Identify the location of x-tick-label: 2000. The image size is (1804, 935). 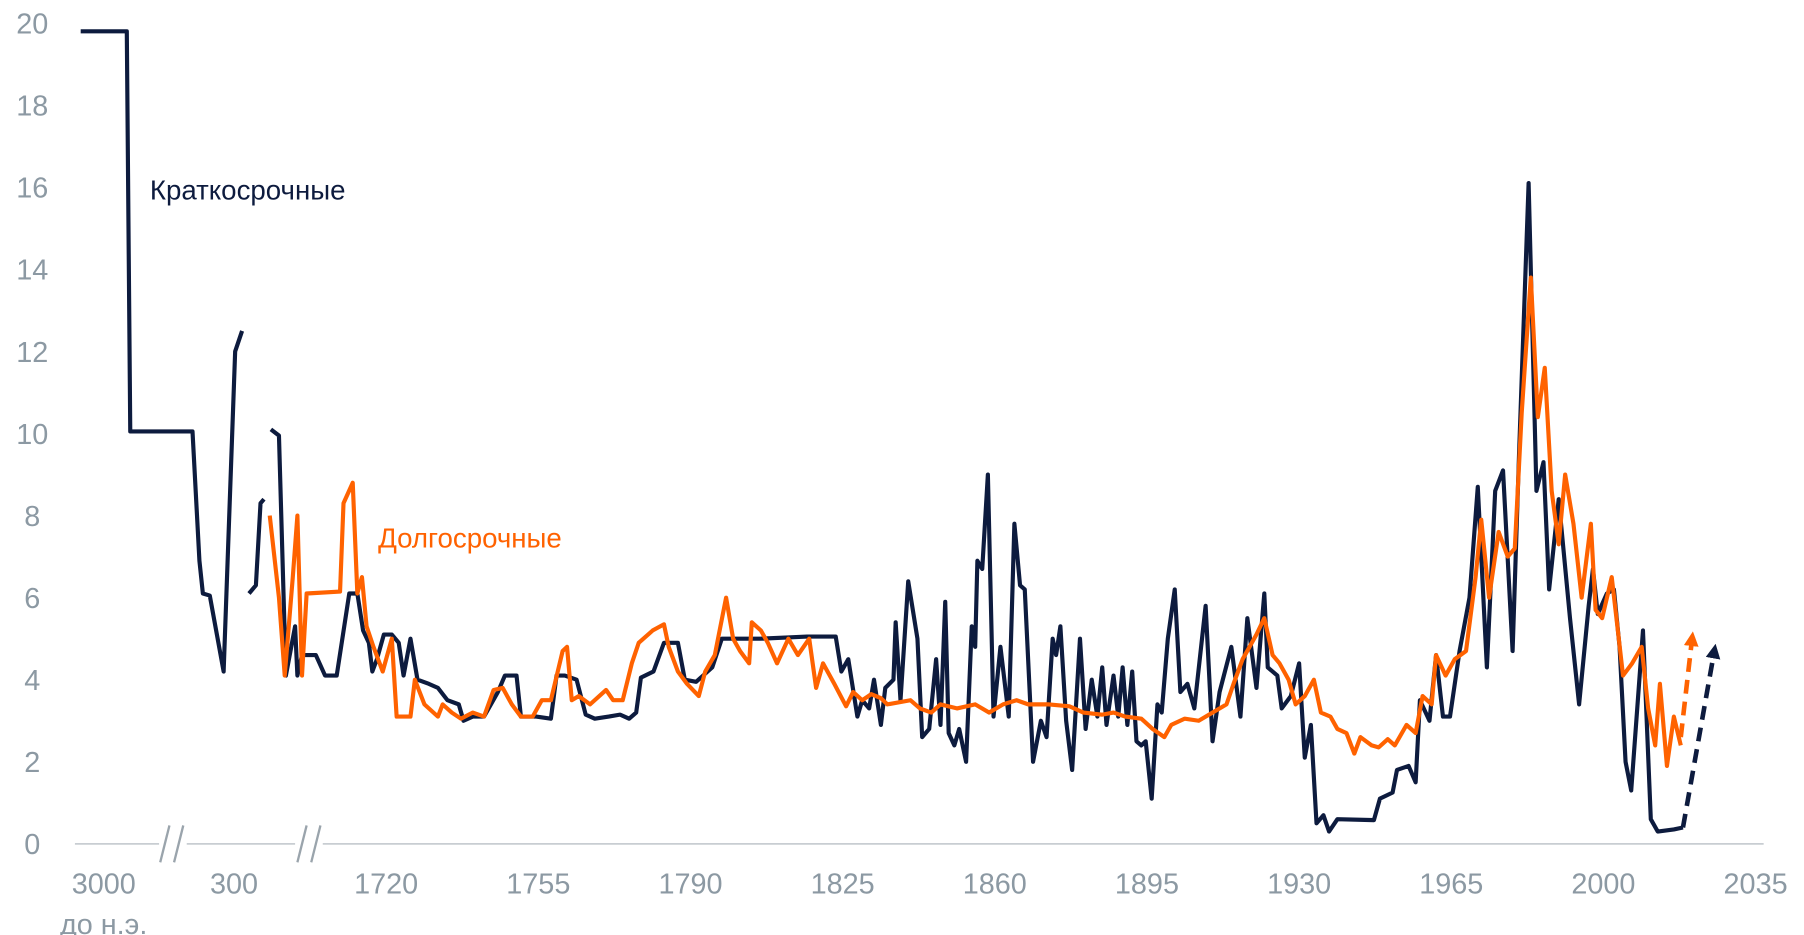
(1603, 884).